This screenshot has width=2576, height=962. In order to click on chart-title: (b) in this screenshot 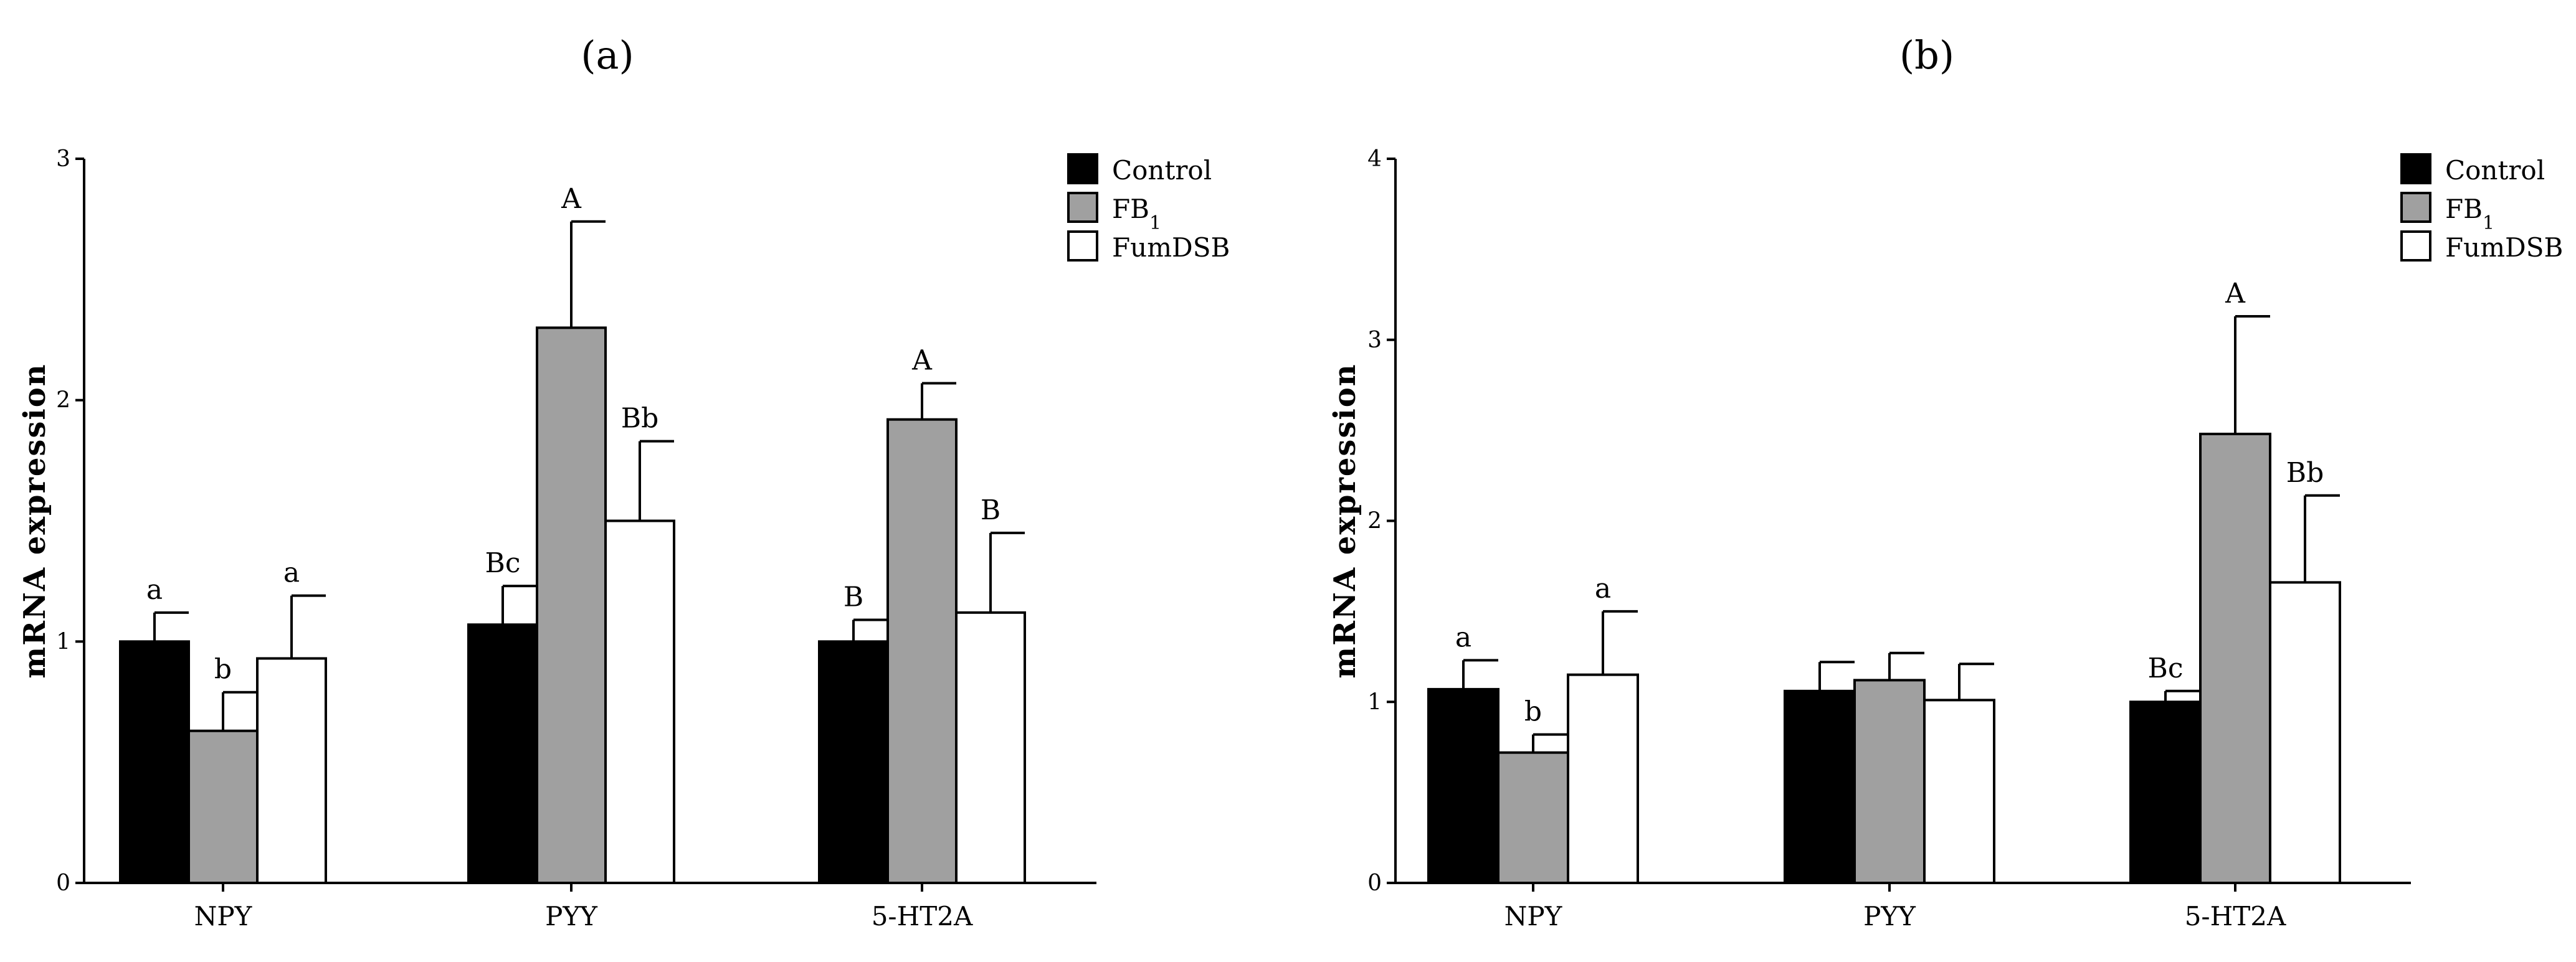, I will do `click(1926, 55)`.